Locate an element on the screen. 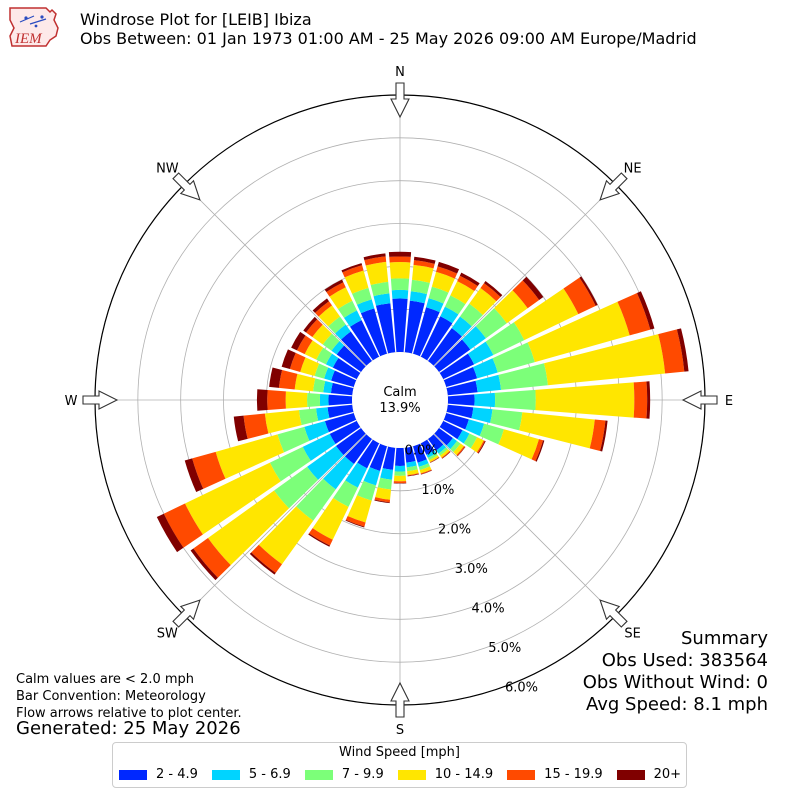  radial-tick-label: 4.0% is located at coordinates (488, 608).